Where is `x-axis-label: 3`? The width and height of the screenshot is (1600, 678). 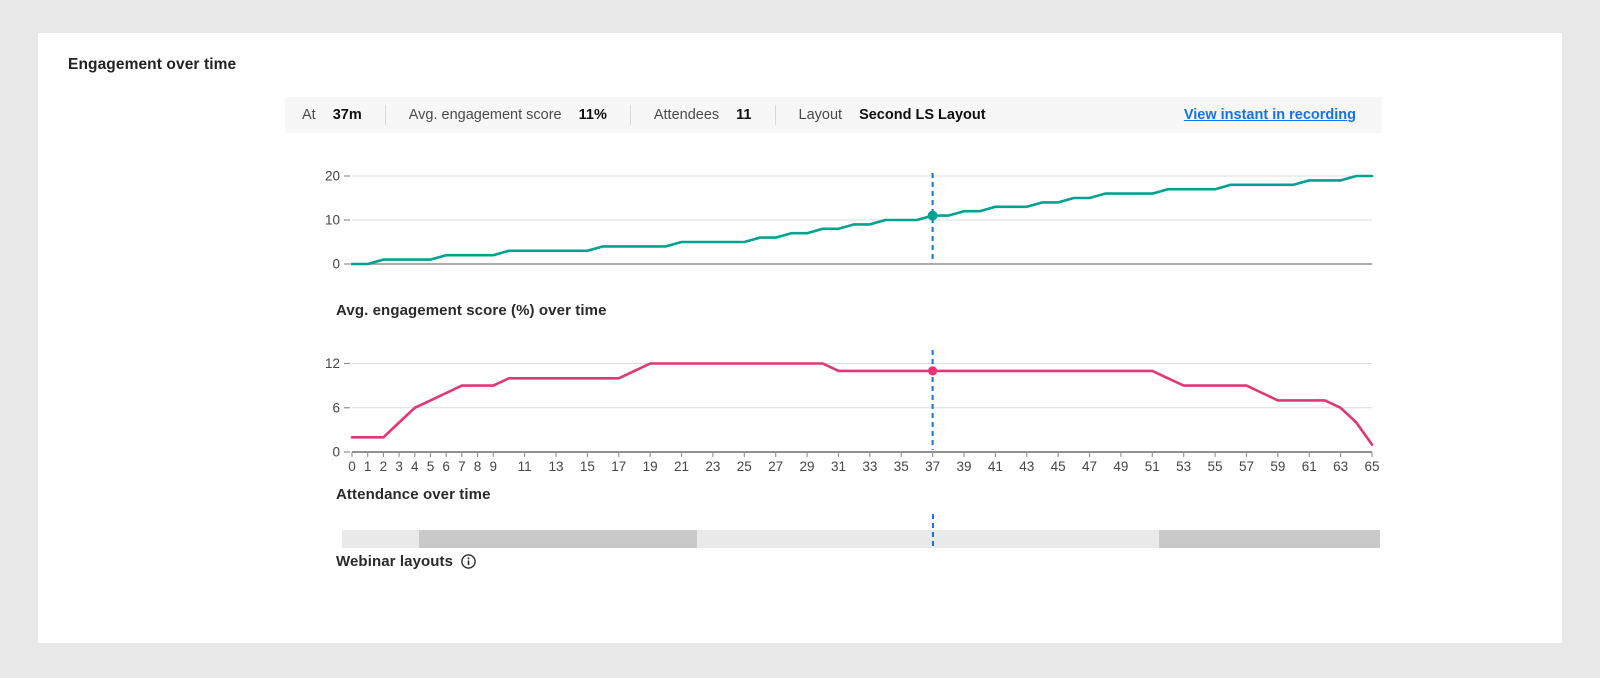
x-axis-label: 3 is located at coordinates (399, 466).